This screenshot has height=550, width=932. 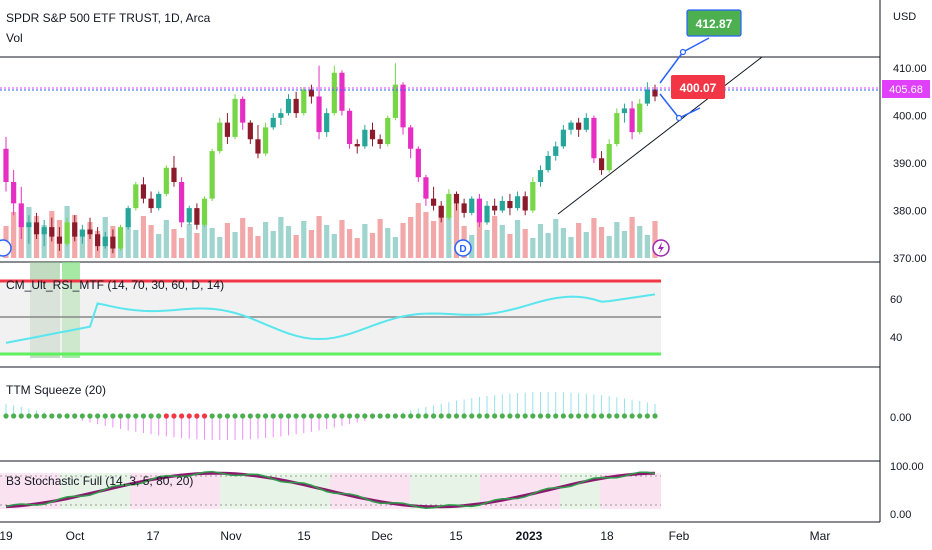 I want to click on support-trendline, so click(x=660, y=135).